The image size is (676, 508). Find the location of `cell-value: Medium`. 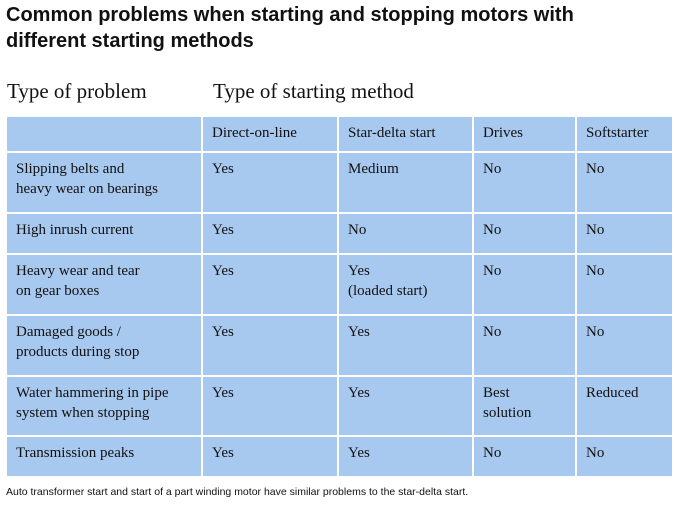

cell-value: Medium is located at coordinates (373, 169).